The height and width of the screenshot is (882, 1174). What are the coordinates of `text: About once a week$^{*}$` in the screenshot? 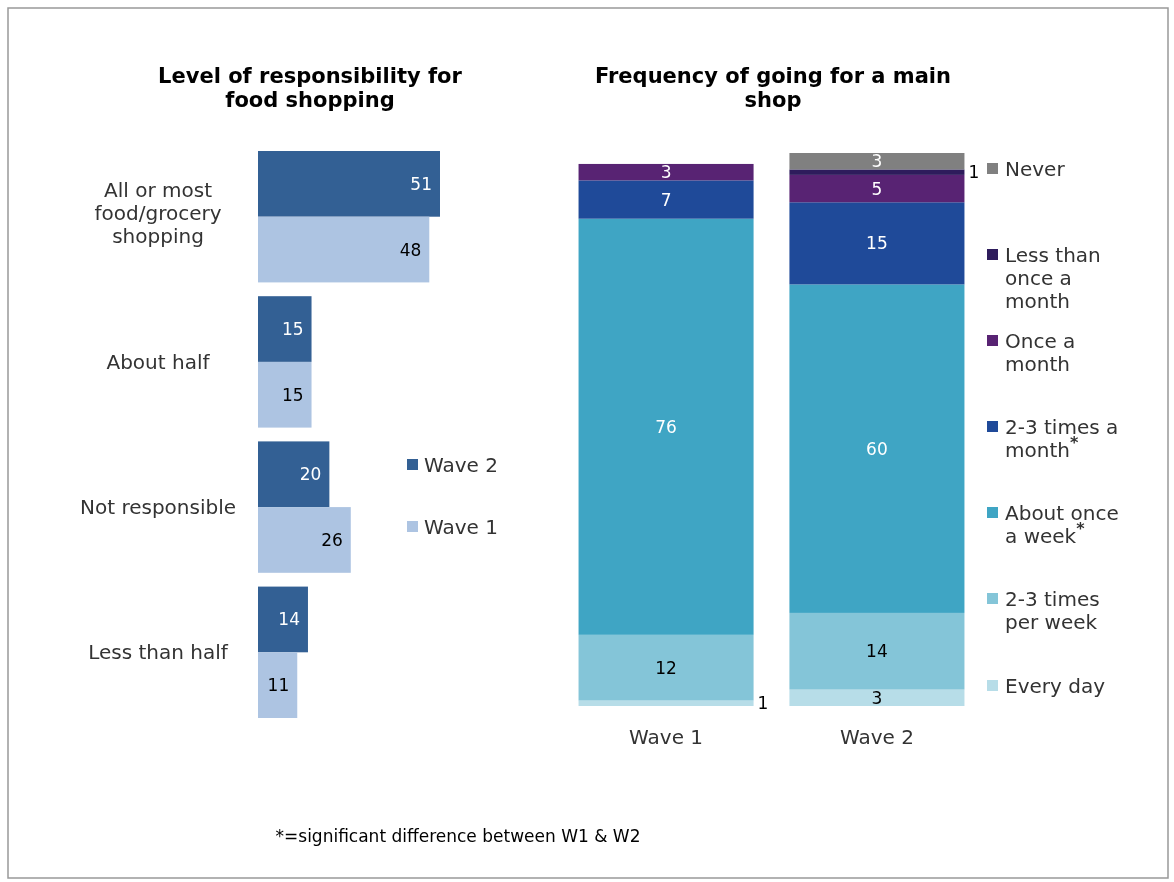 It's located at (1062, 524).